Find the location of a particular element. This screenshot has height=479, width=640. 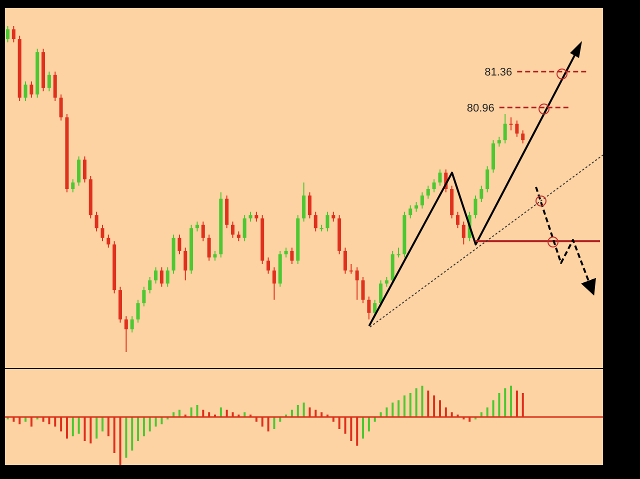

annotation: 81.36 is located at coordinates (498, 72).